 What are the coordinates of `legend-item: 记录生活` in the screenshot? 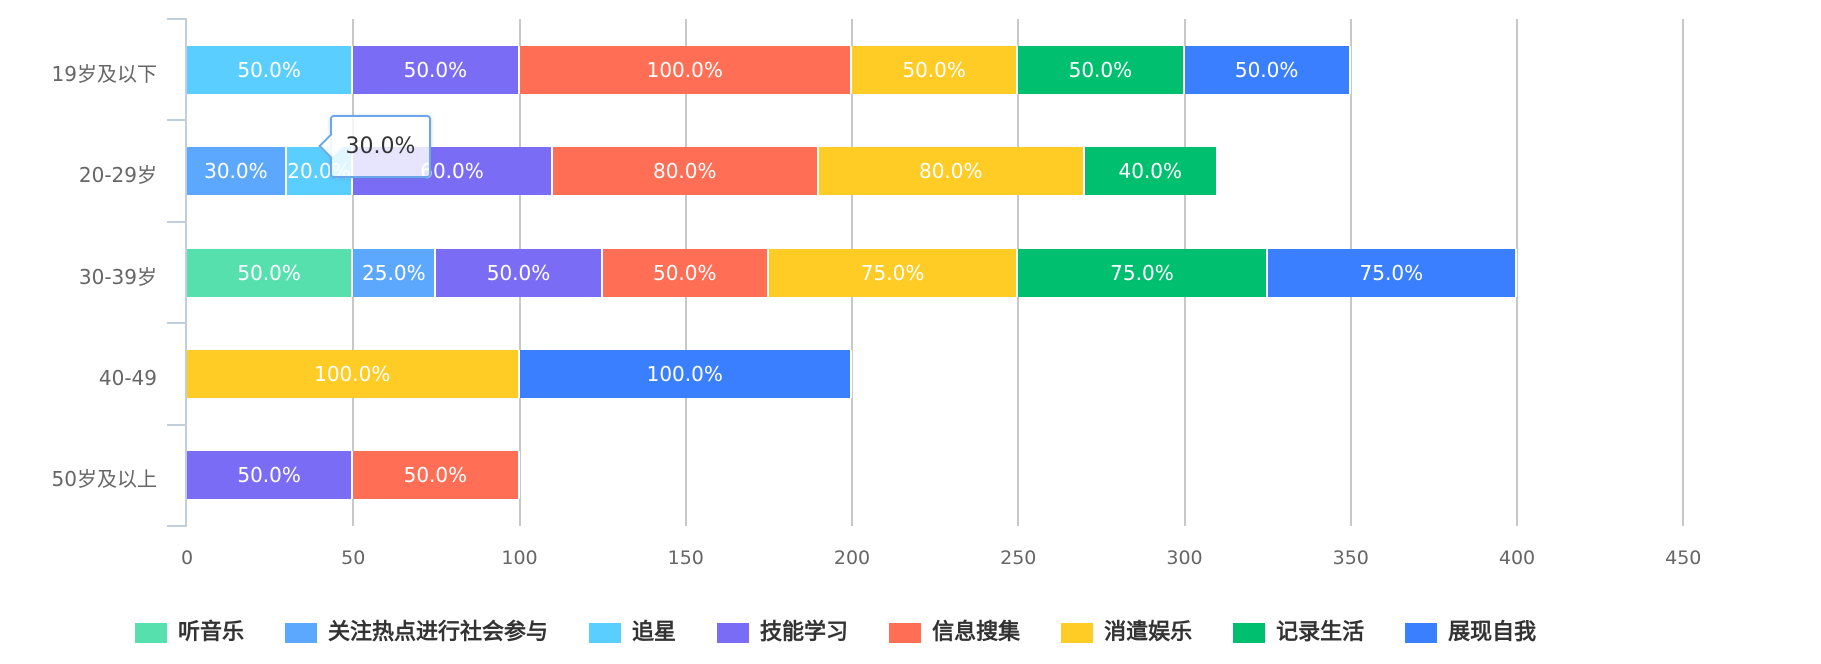 It's located at (1298, 633).